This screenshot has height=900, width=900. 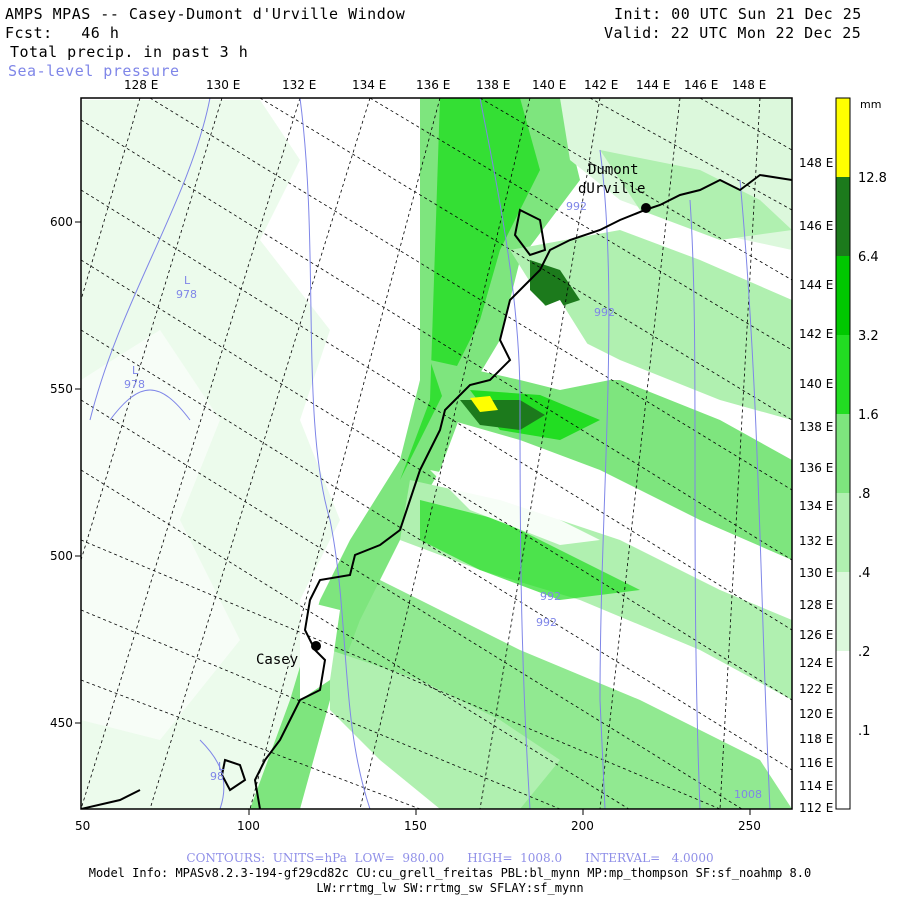 I want to click on right-tick-label: 114 E, so click(x=816, y=786).